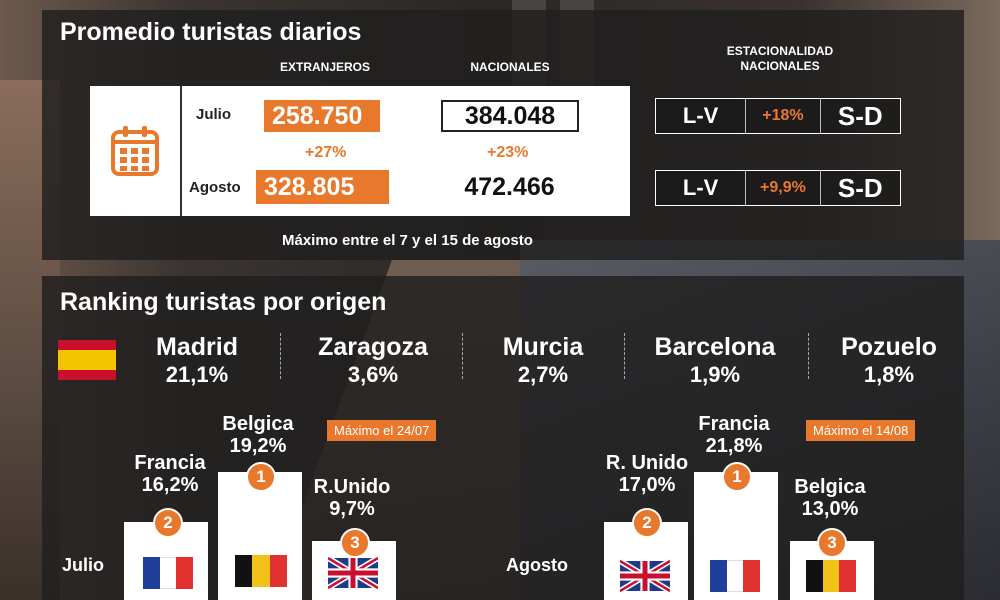  Describe the element at coordinates (861, 430) in the screenshot. I see `max-badge-agosto: Máximo el 14/08` at that location.